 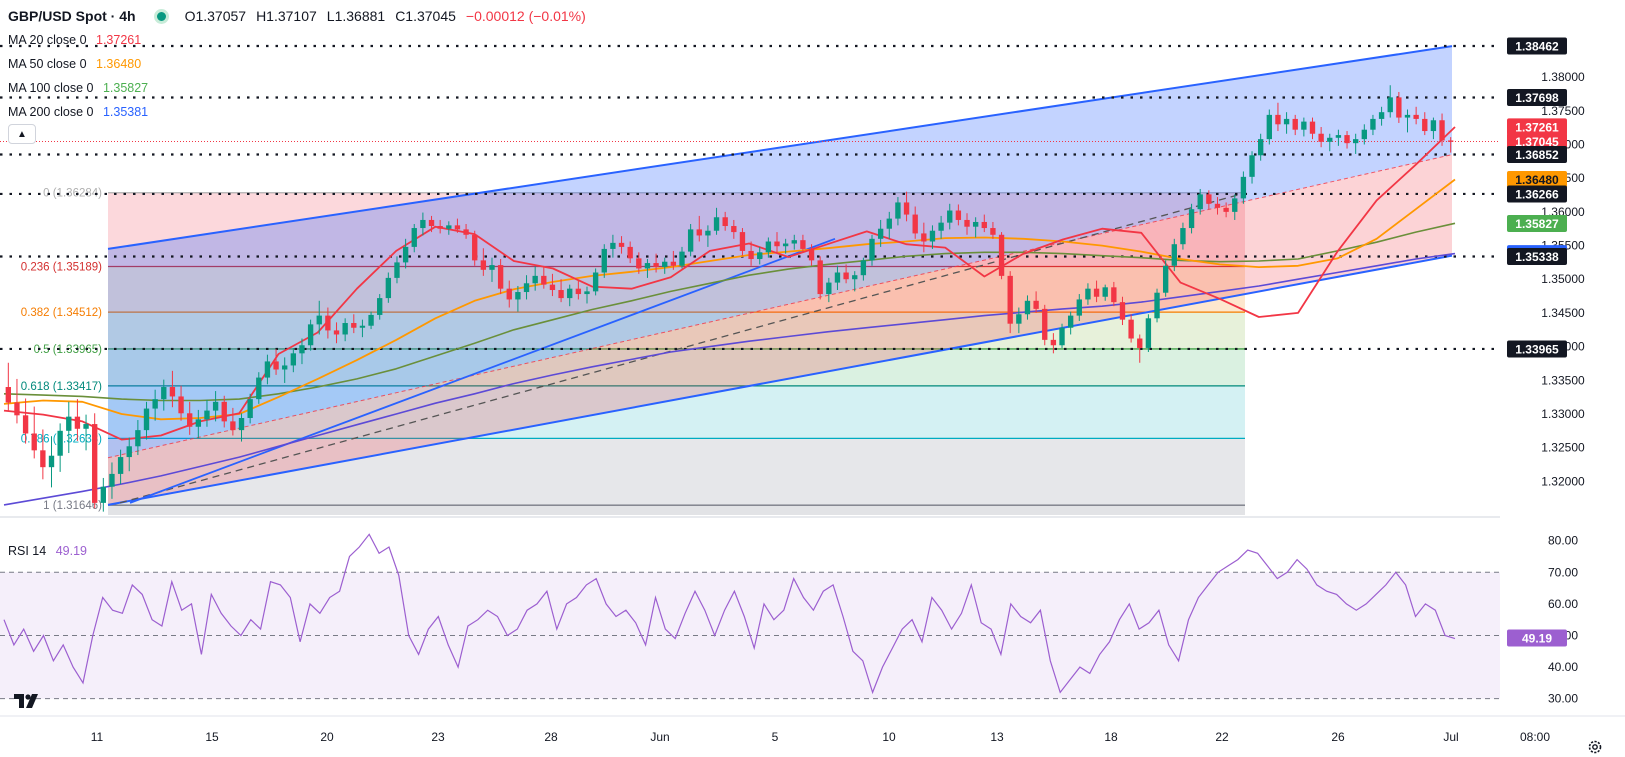 What do you see at coordinates (1537, 98) in the screenshot?
I see `price-tag-label: 1.37698` at bounding box center [1537, 98].